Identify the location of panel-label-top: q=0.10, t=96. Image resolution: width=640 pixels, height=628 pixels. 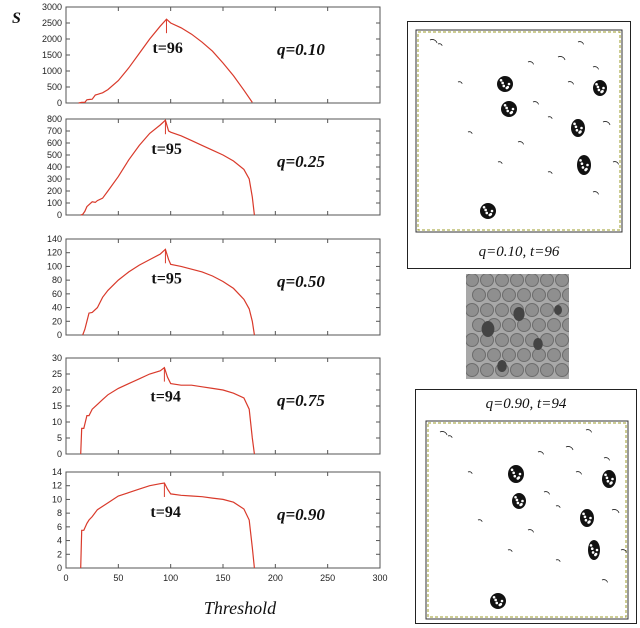
(519, 252).